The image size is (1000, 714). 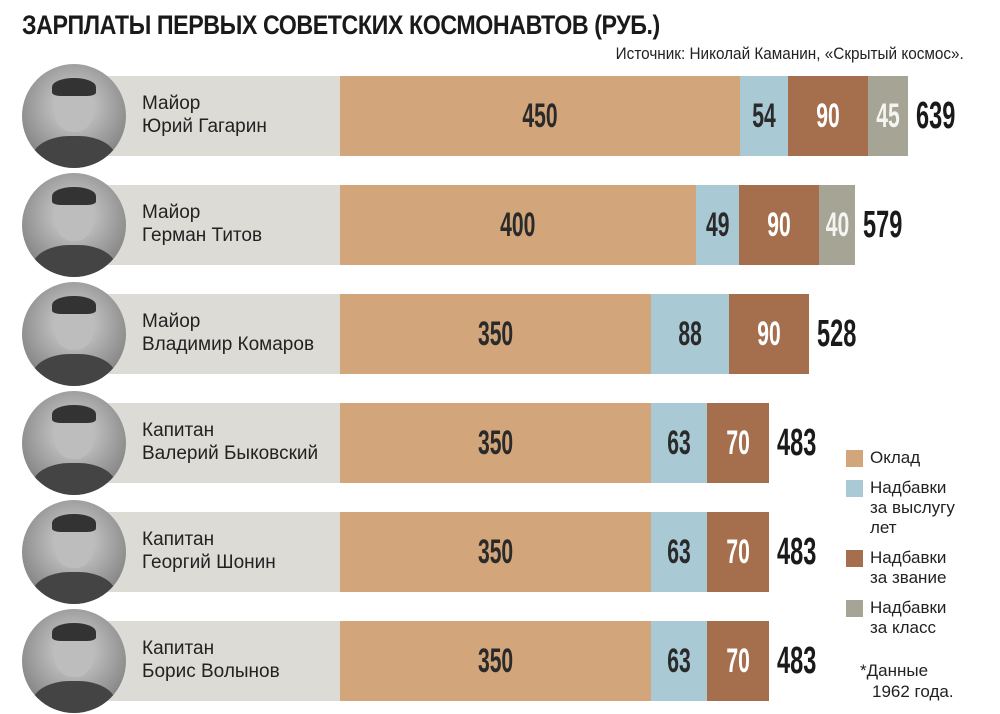 I want to click on cosmonaut-name: Герман Титов, so click(x=202, y=235).